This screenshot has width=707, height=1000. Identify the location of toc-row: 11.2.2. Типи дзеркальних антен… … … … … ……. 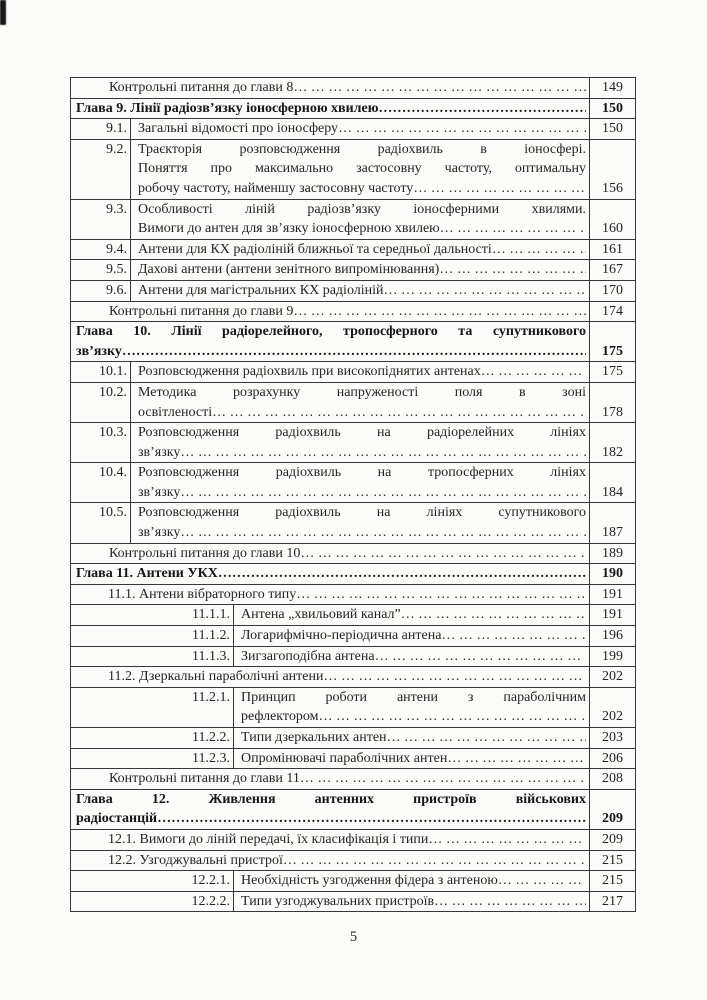
(353, 738).